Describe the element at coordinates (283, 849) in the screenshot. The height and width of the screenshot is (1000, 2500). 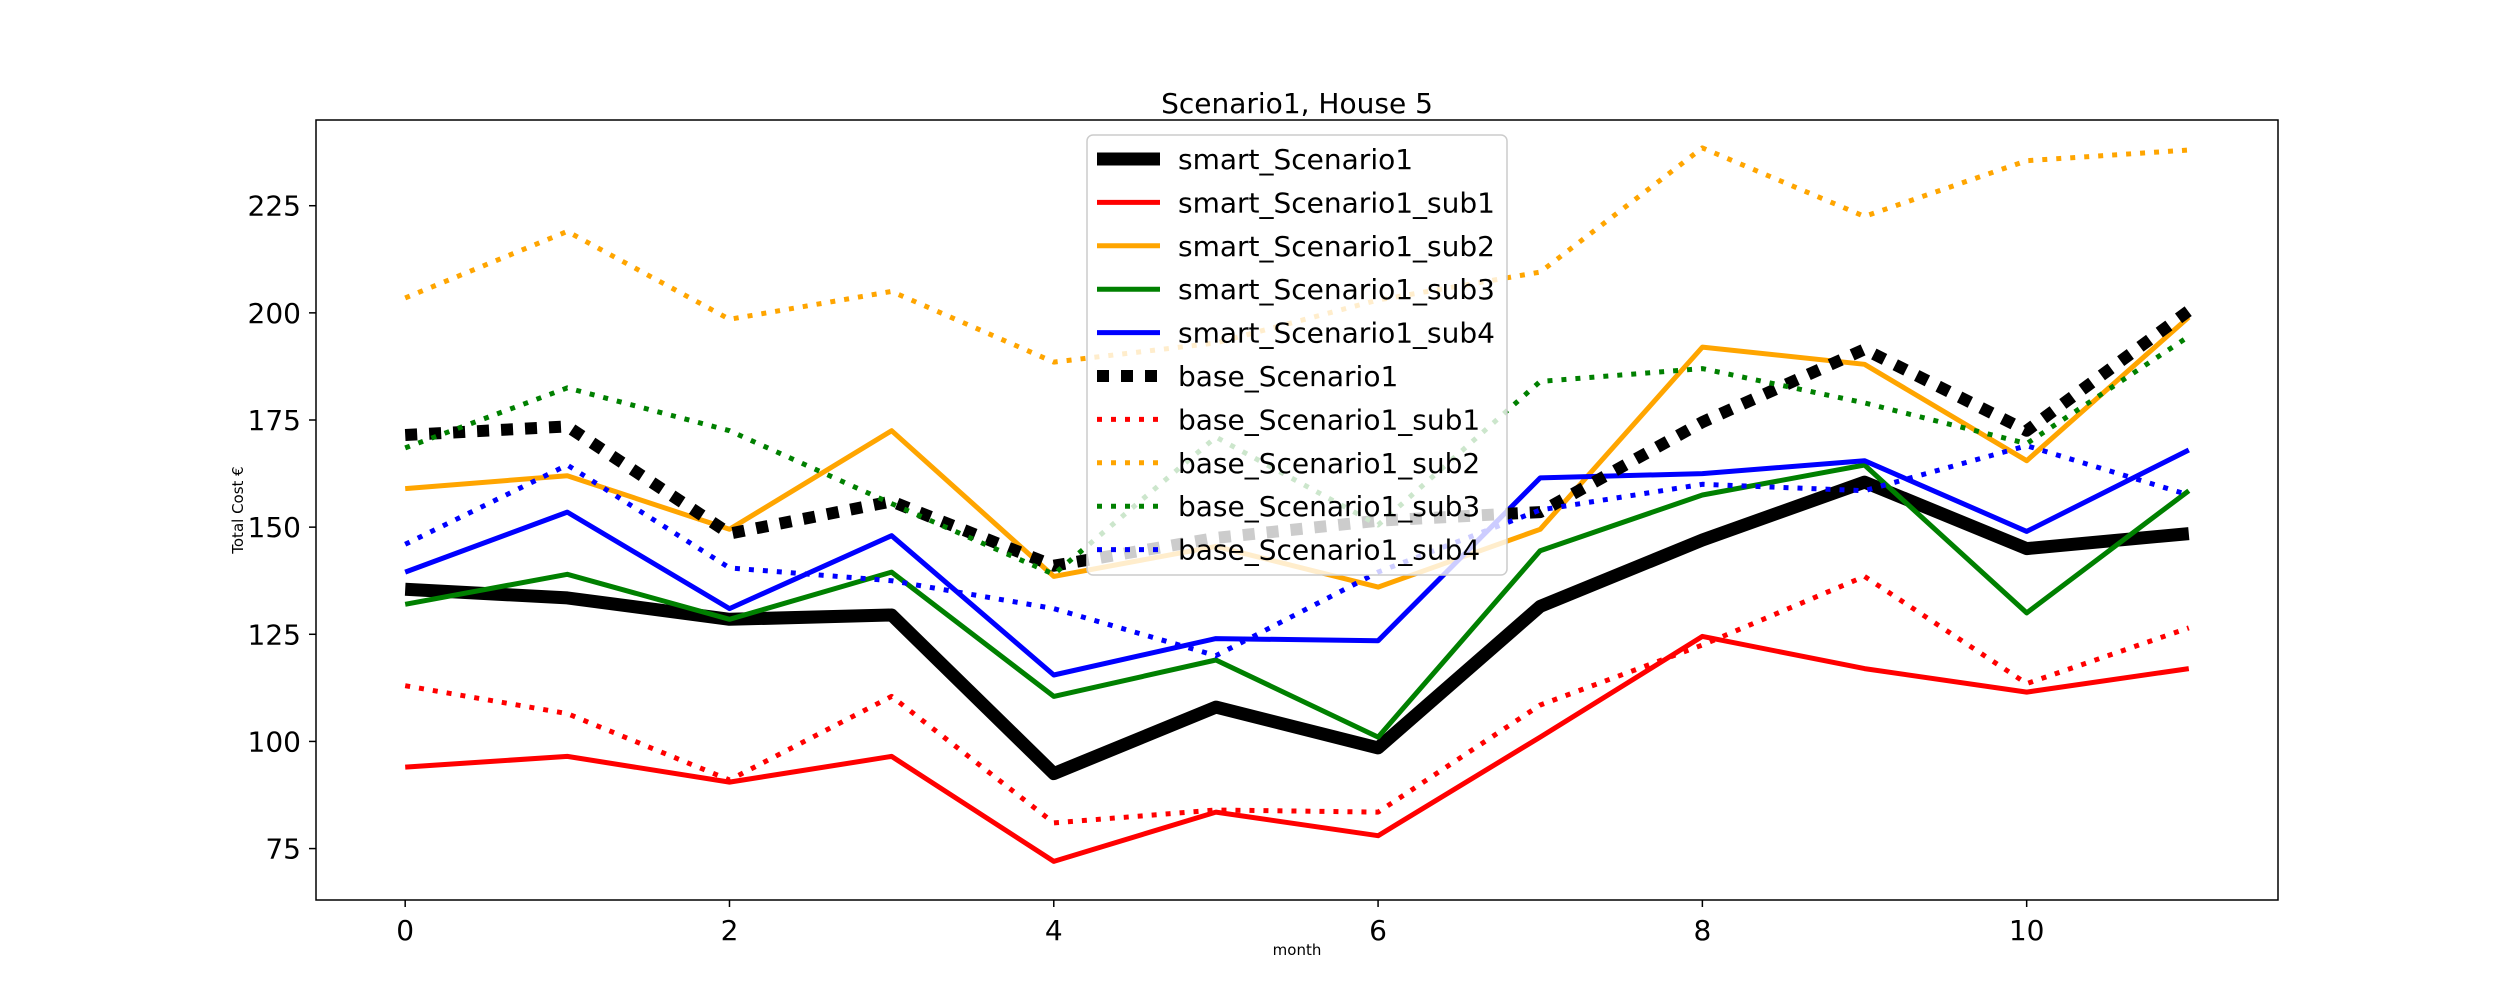
I see `y-tick-label: 75` at that location.